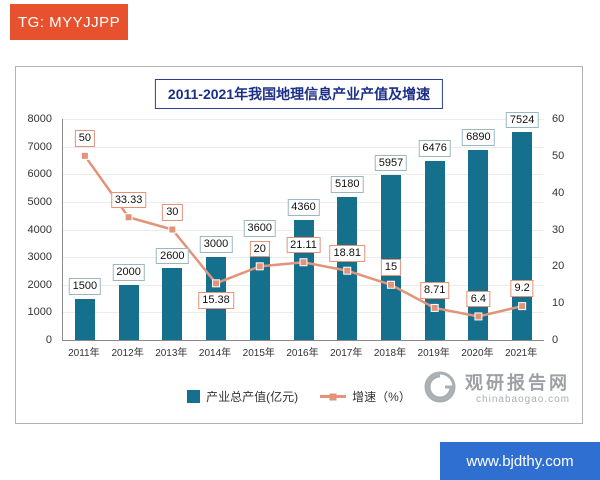  Describe the element at coordinates (258, 353) in the screenshot. I see `x-axis-label: 2015年` at that location.